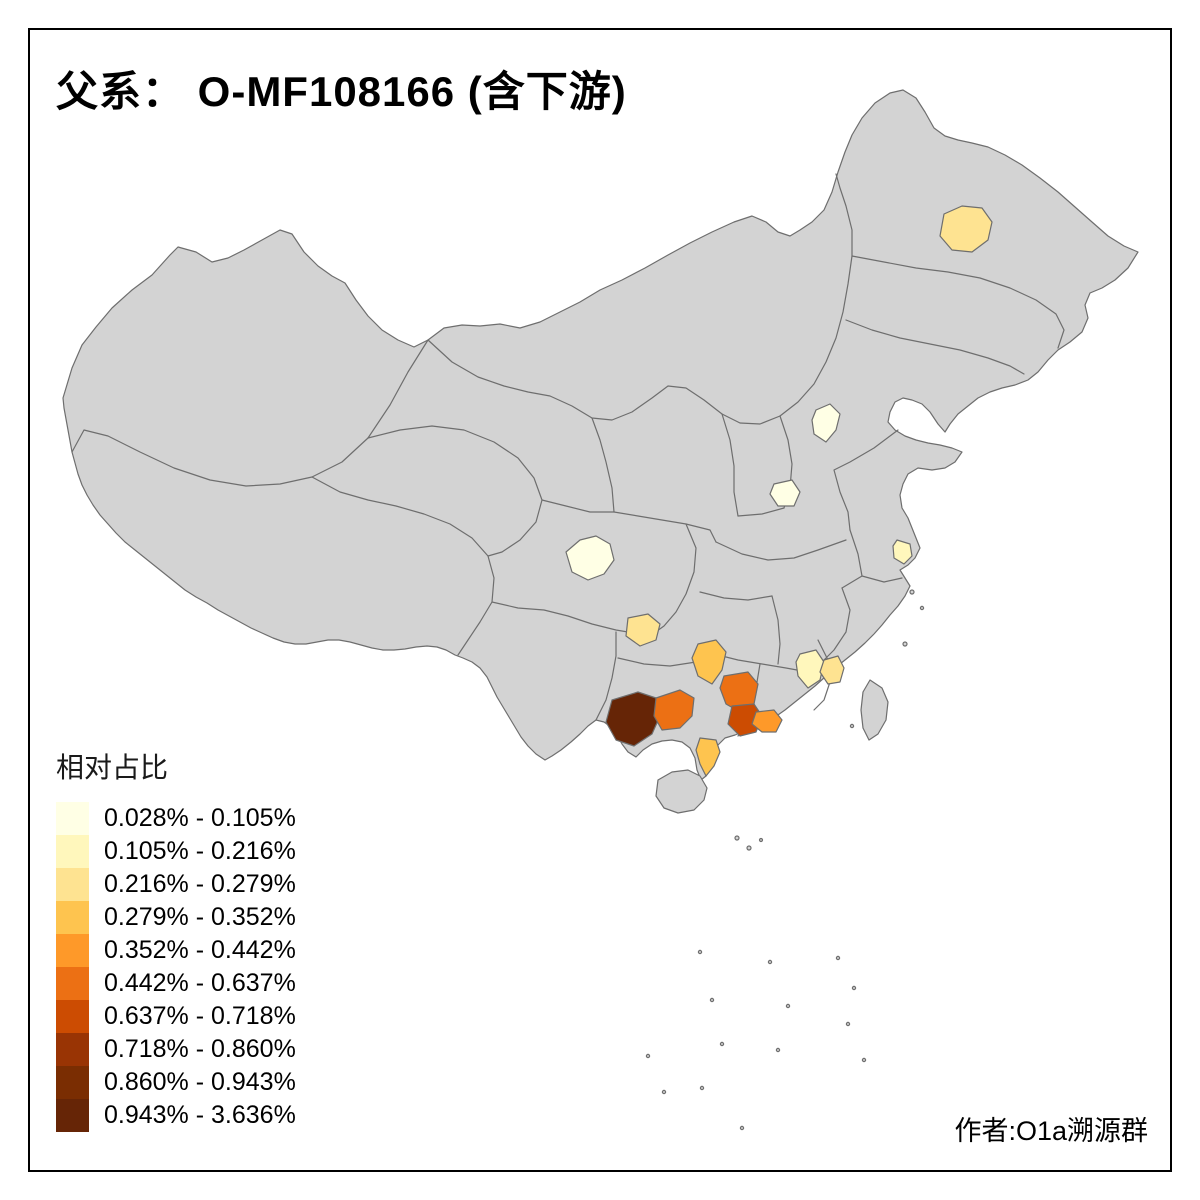  I want to click on legend-item: 0.279% - 0.352%, so click(176, 917).